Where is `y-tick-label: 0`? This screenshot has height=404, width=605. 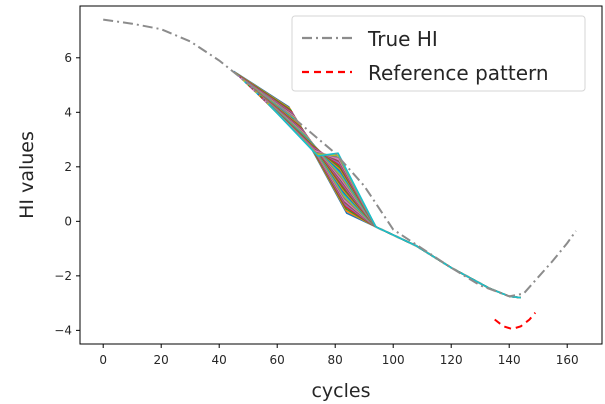
y-tick-label: 0 is located at coordinates (68, 221).